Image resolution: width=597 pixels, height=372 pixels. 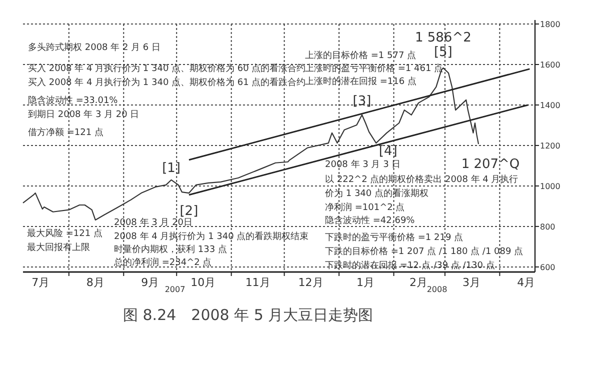 I want to click on x-tick-label: 11月, so click(x=257, y=282).